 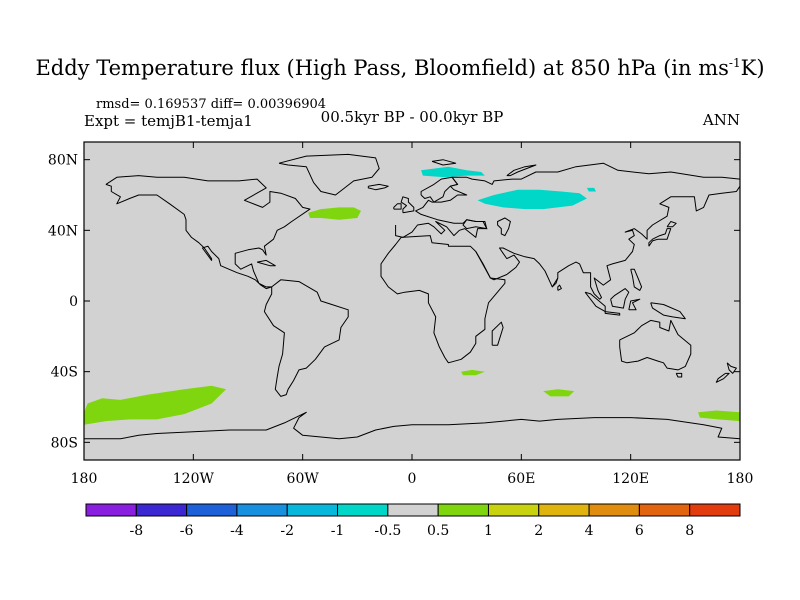 I want to click on coastline-hokkaido, so click(x=671, y=224).